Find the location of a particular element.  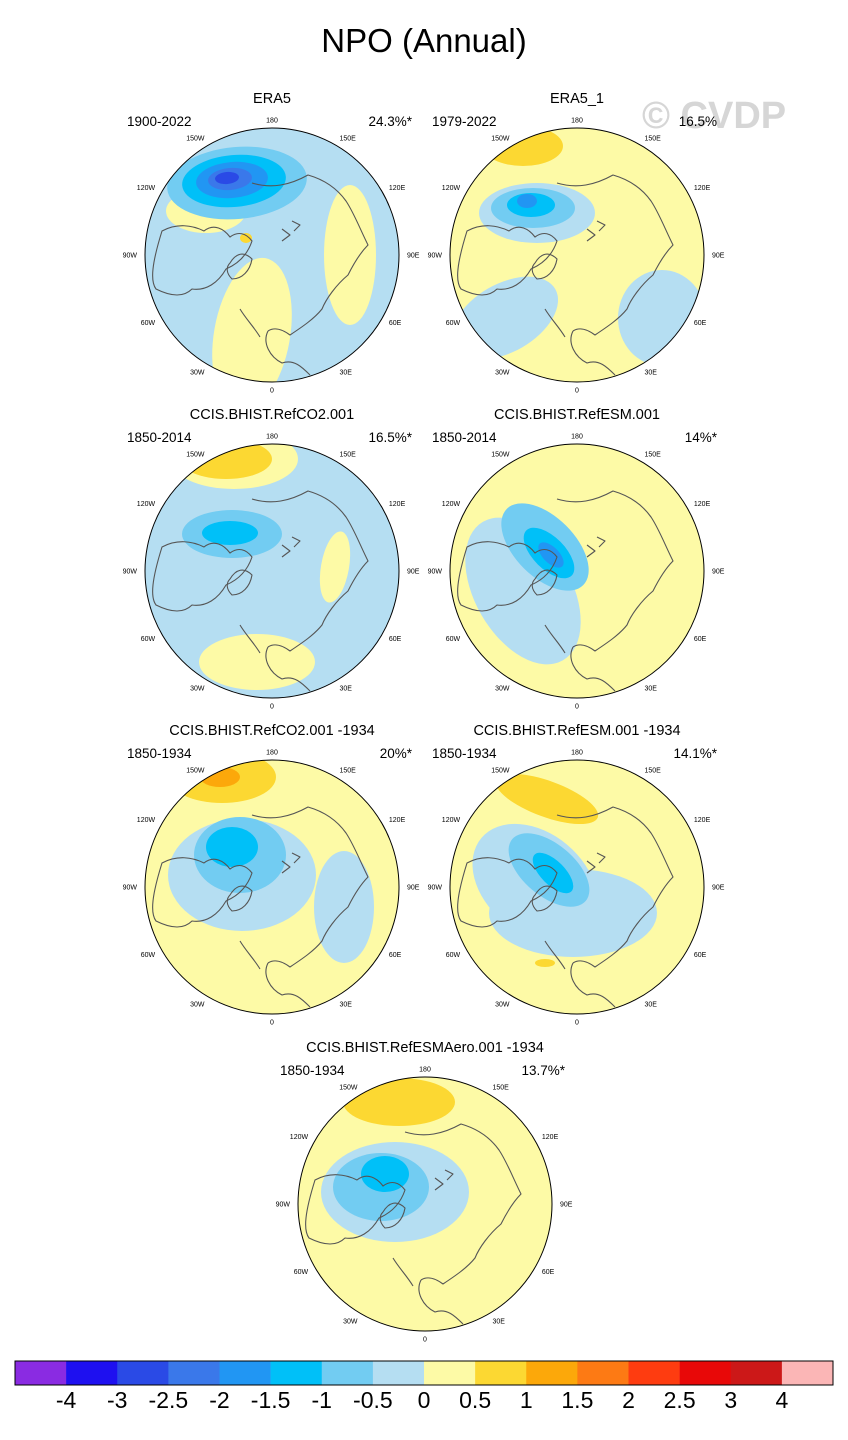

map-border is located at coordinates (577, 255).